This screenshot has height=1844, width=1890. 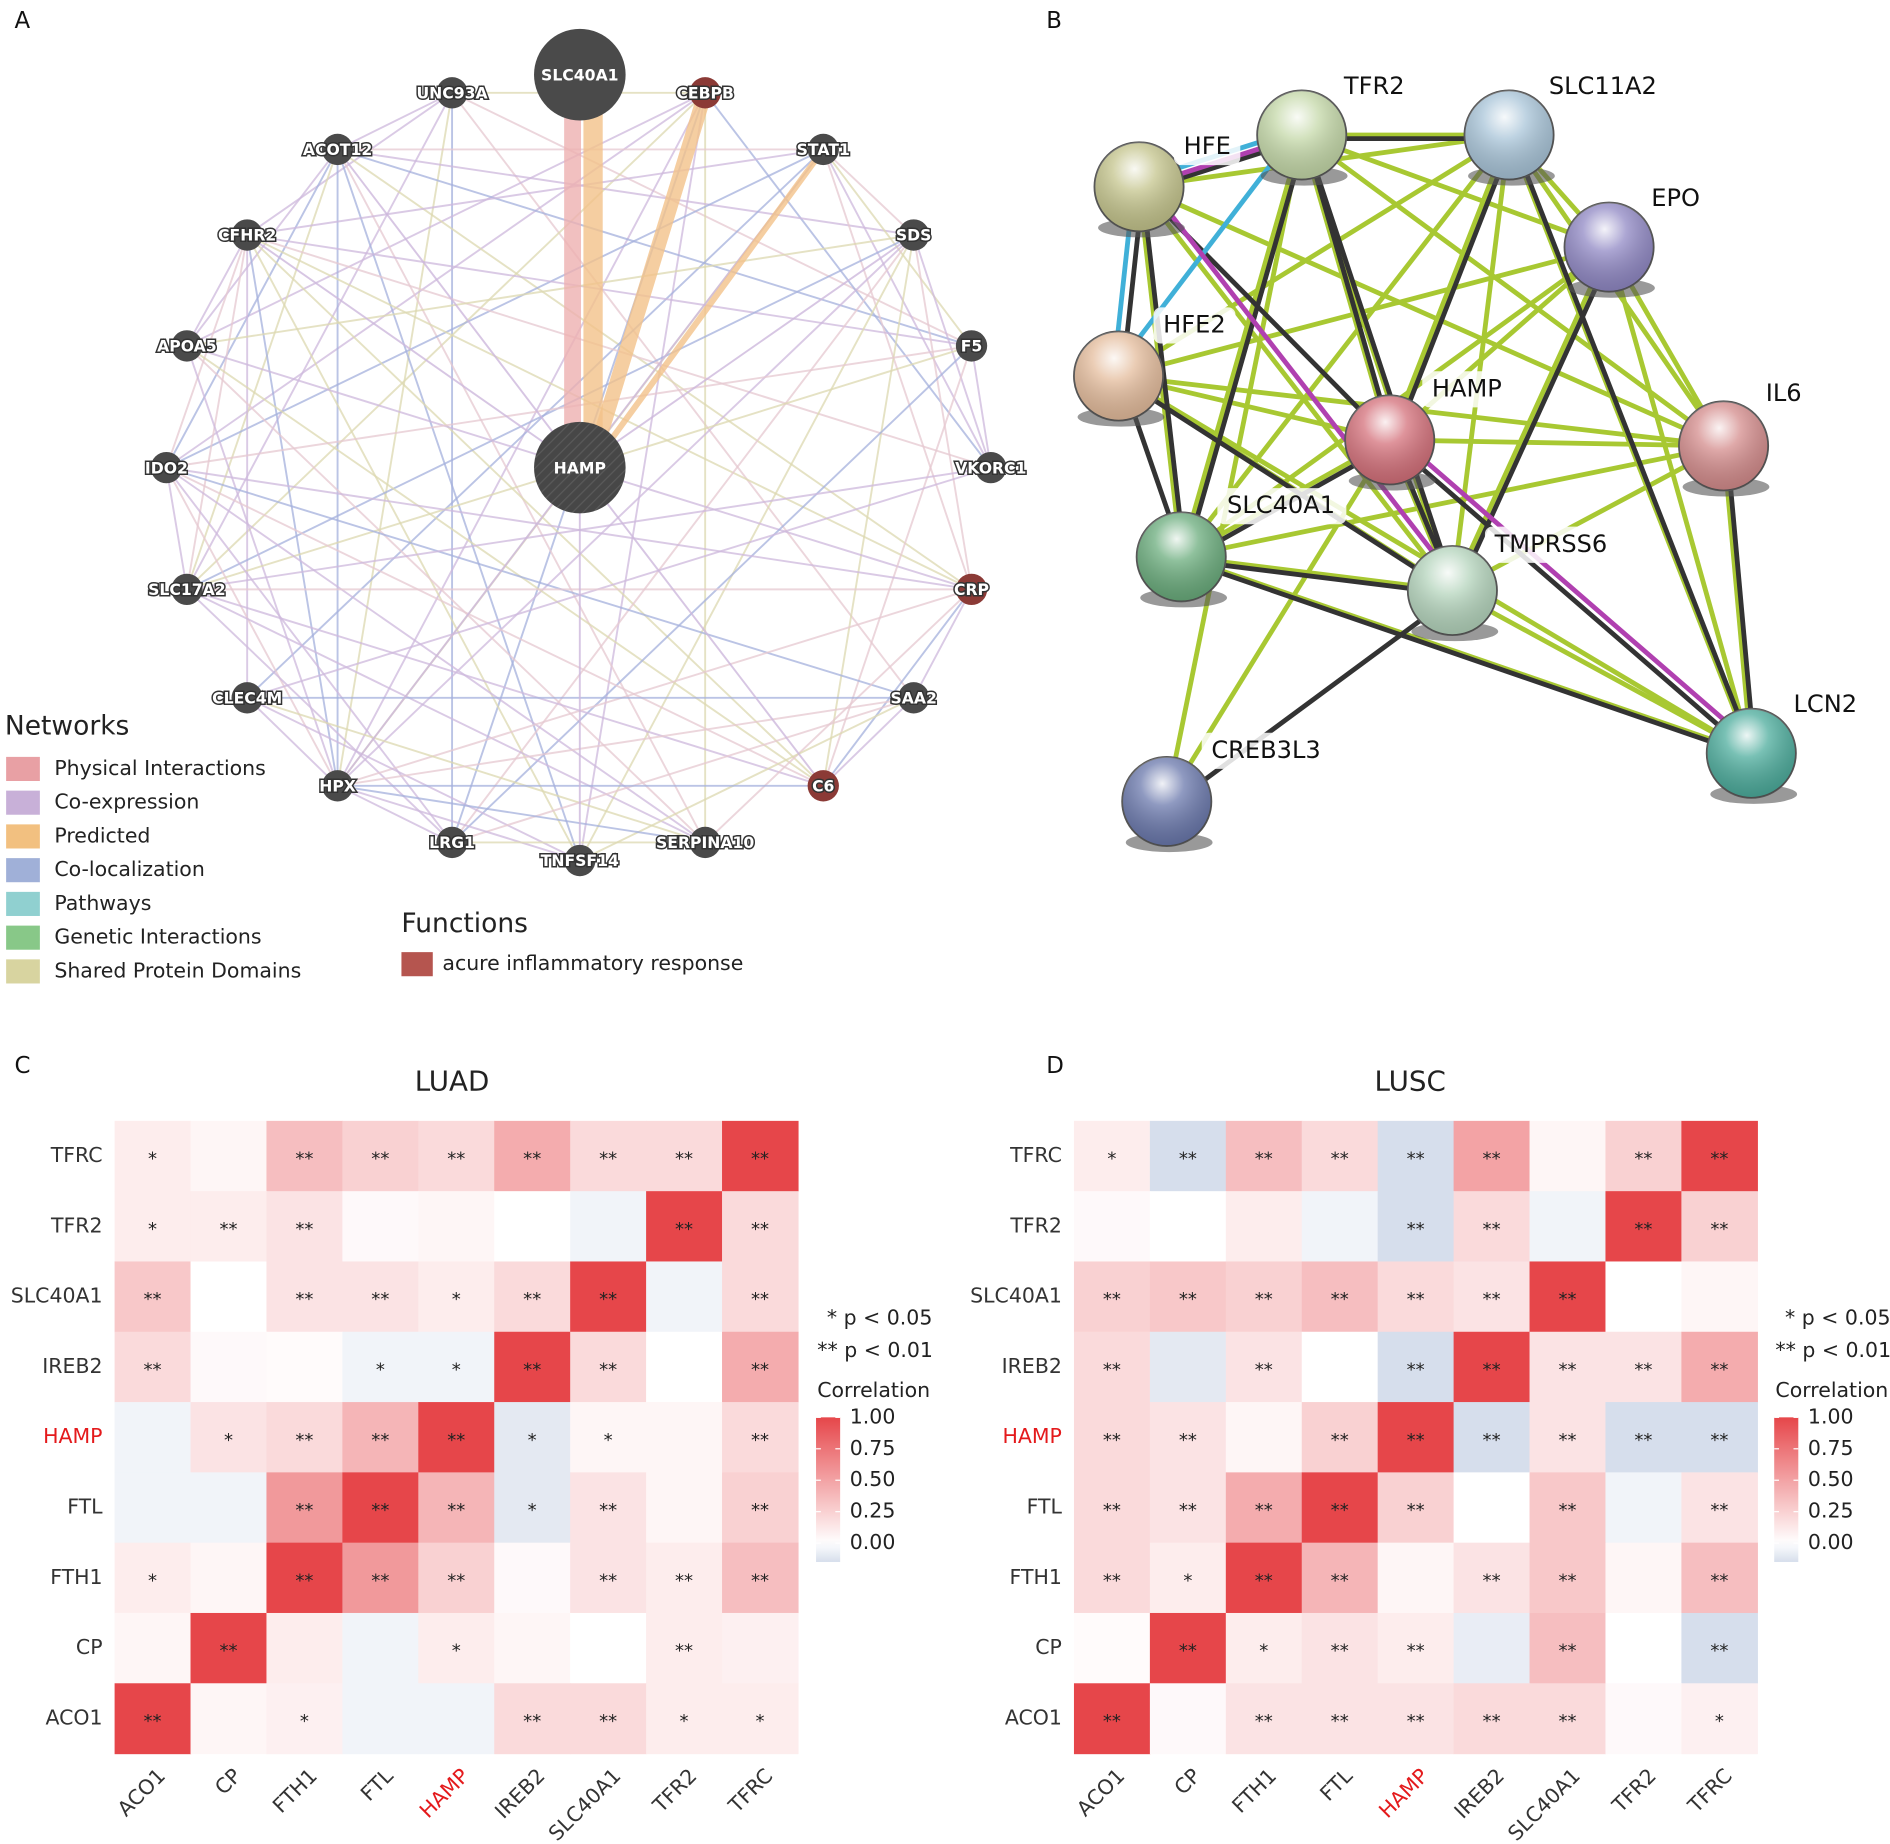 What do you see at coordinates (102, 835) in the screenshot?
I see `legend-label: Predicted` at bounding box center [102, 835].